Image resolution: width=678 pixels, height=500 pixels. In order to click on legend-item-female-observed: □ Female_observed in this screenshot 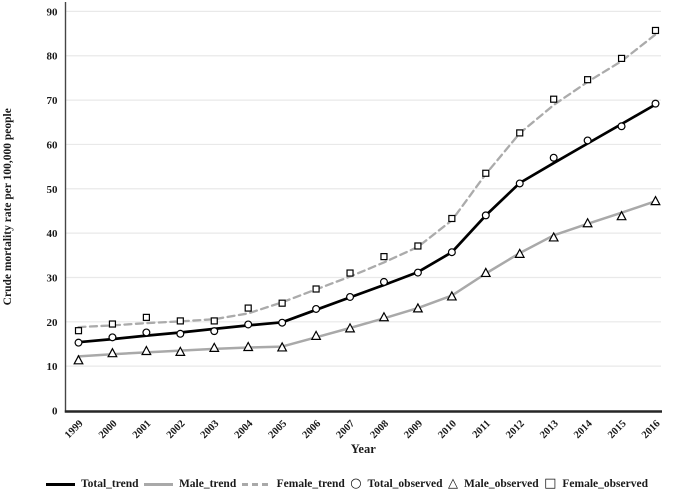, I will do `click(596, 483)`.